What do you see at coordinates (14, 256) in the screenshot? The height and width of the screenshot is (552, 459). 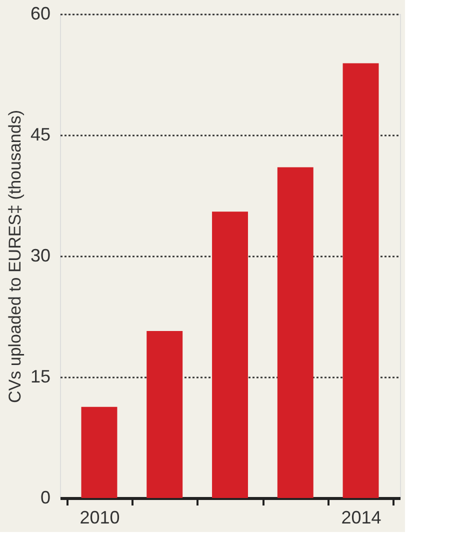 I see `y-axis-title: CVs uploaded to EURES‡ (thousands)` at bounding box center [14, 256].